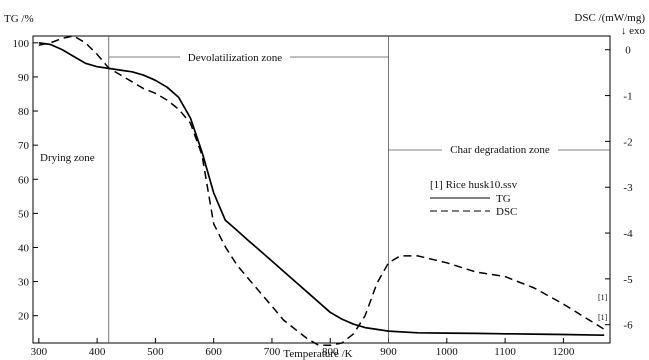 This screenshot has width=649, height=360. I want to click on x-tick-label: 300, so click(39, 352).